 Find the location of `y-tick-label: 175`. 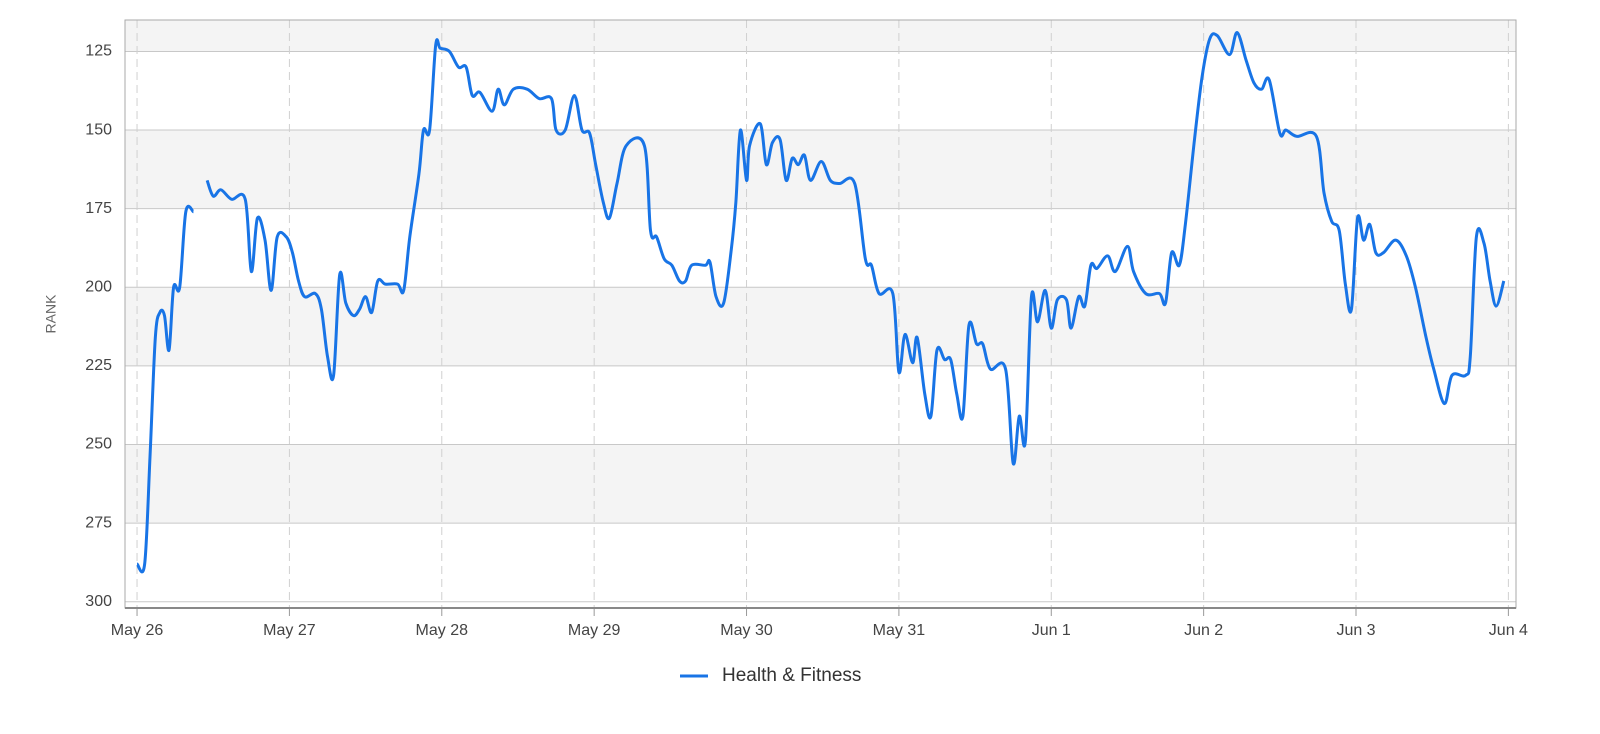

y-tick-label: 175 is located at coordinates (98, 208).